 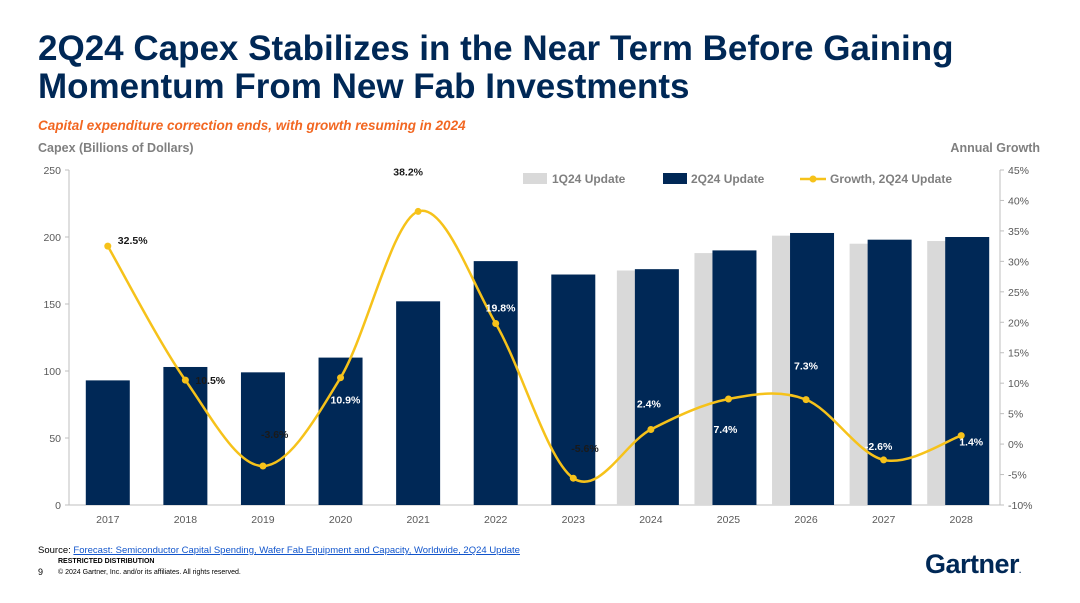 What do you see at coordinates (1018, 293) in the screenshot?
I see `y2-tick-label: 25%` at bounding box center [1018, 293].